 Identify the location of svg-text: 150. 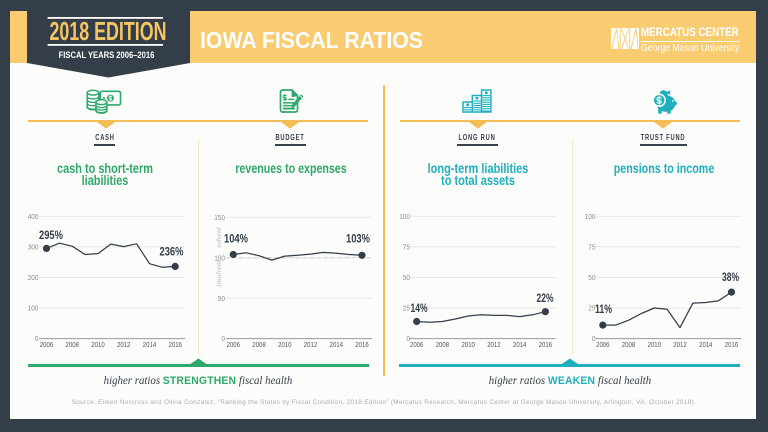
(219, 217).